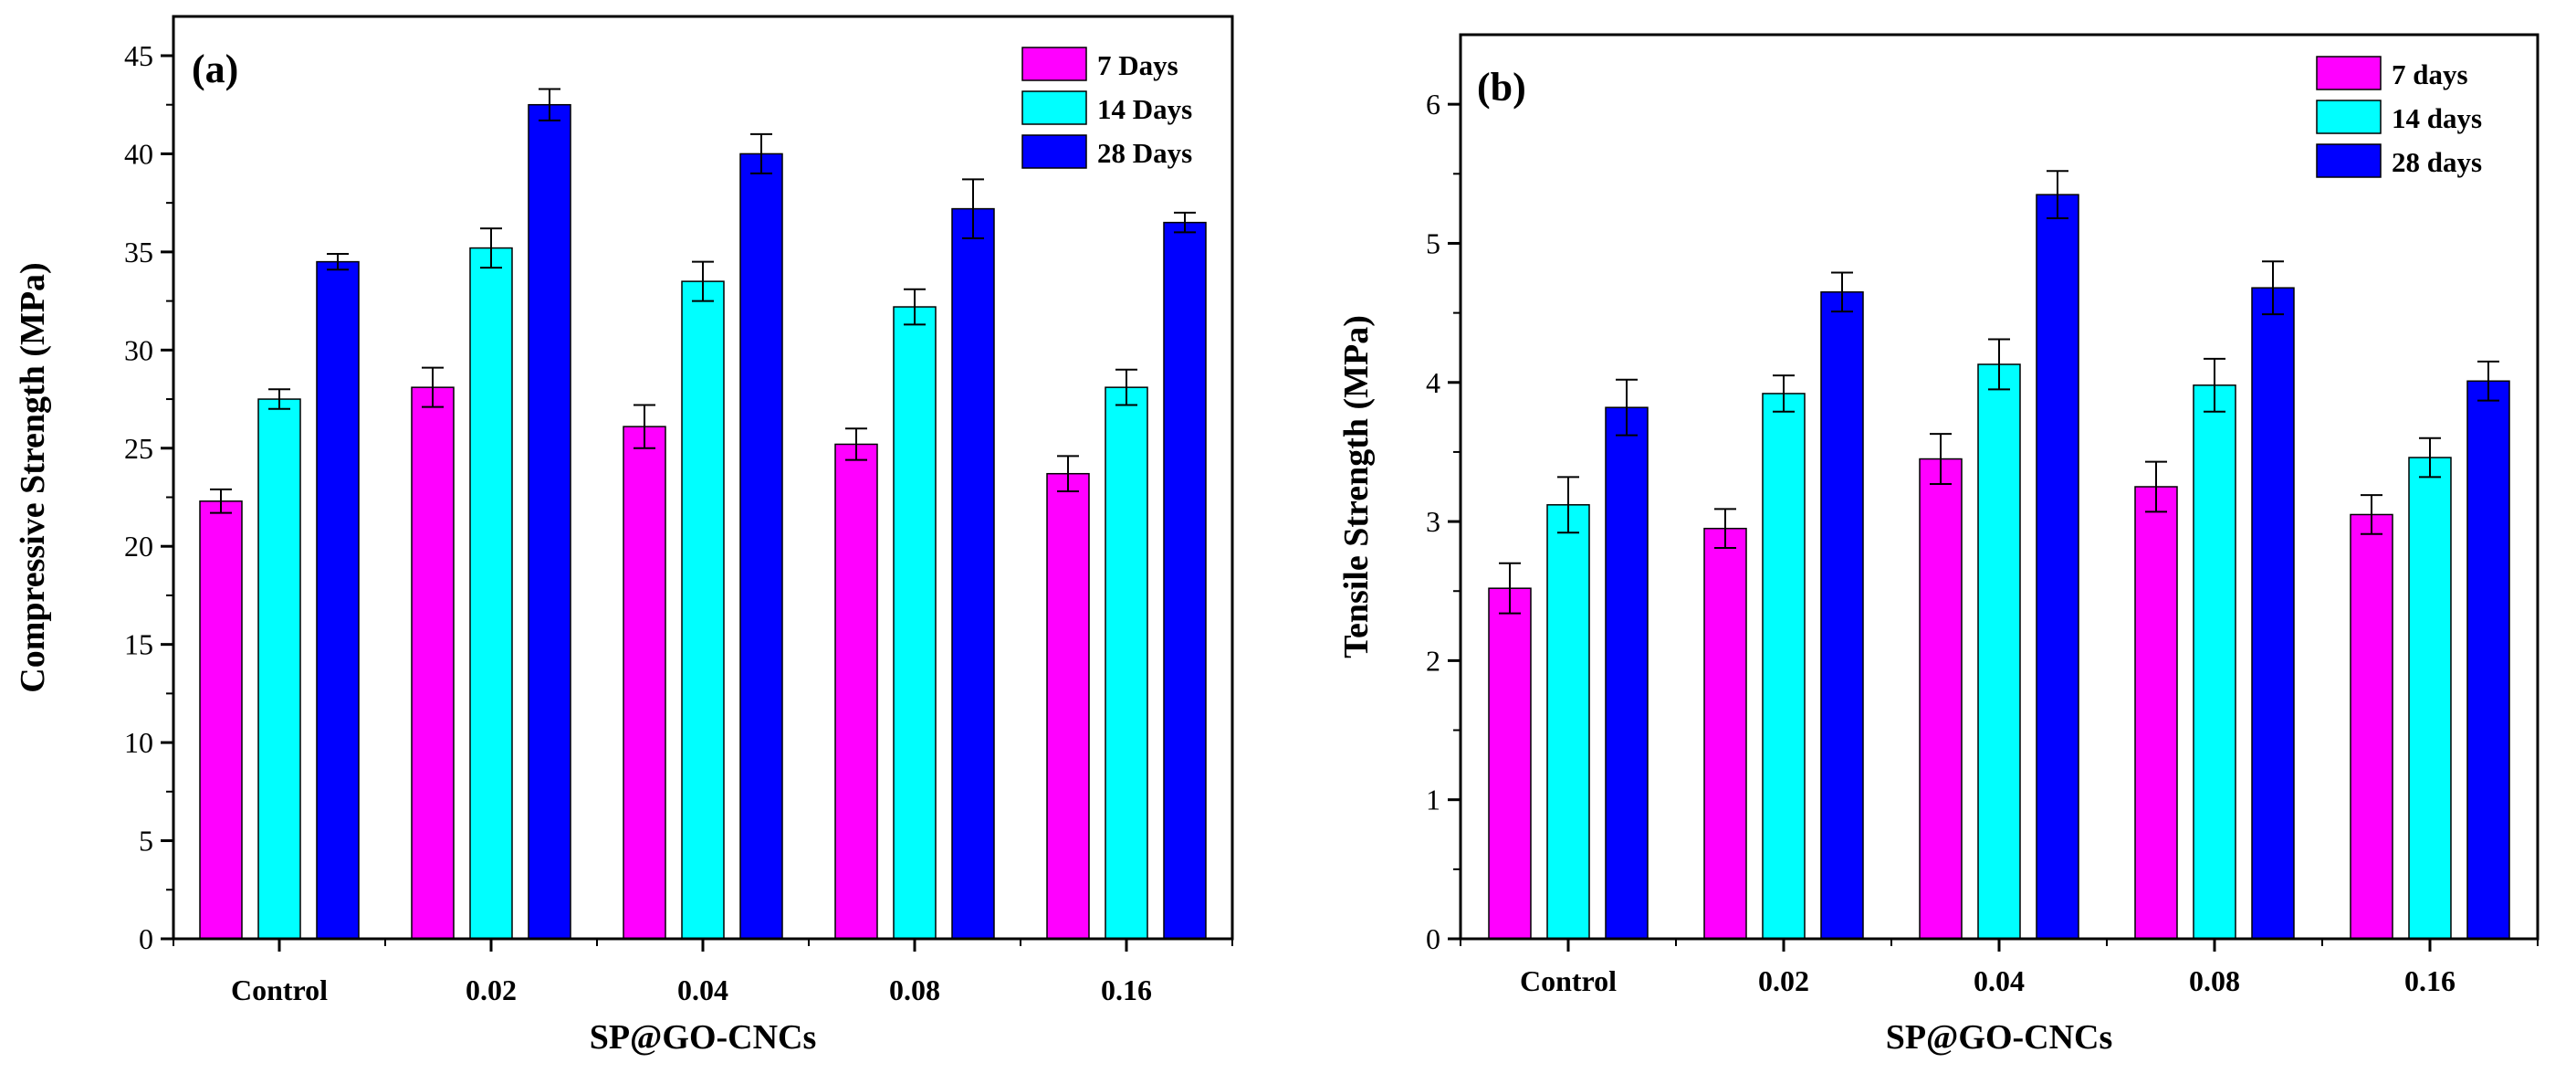  Describe the element at coordinates (1433, 383) in the screenshot. I see `y-tick-label: 4` at that location.